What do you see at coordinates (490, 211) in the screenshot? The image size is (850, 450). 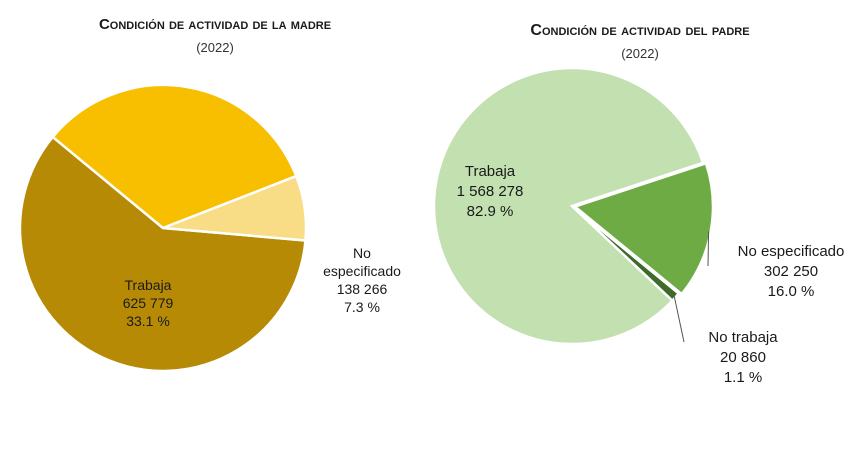 I see `data-label-percent: 82.9 %` at bounding box center [490, 211].